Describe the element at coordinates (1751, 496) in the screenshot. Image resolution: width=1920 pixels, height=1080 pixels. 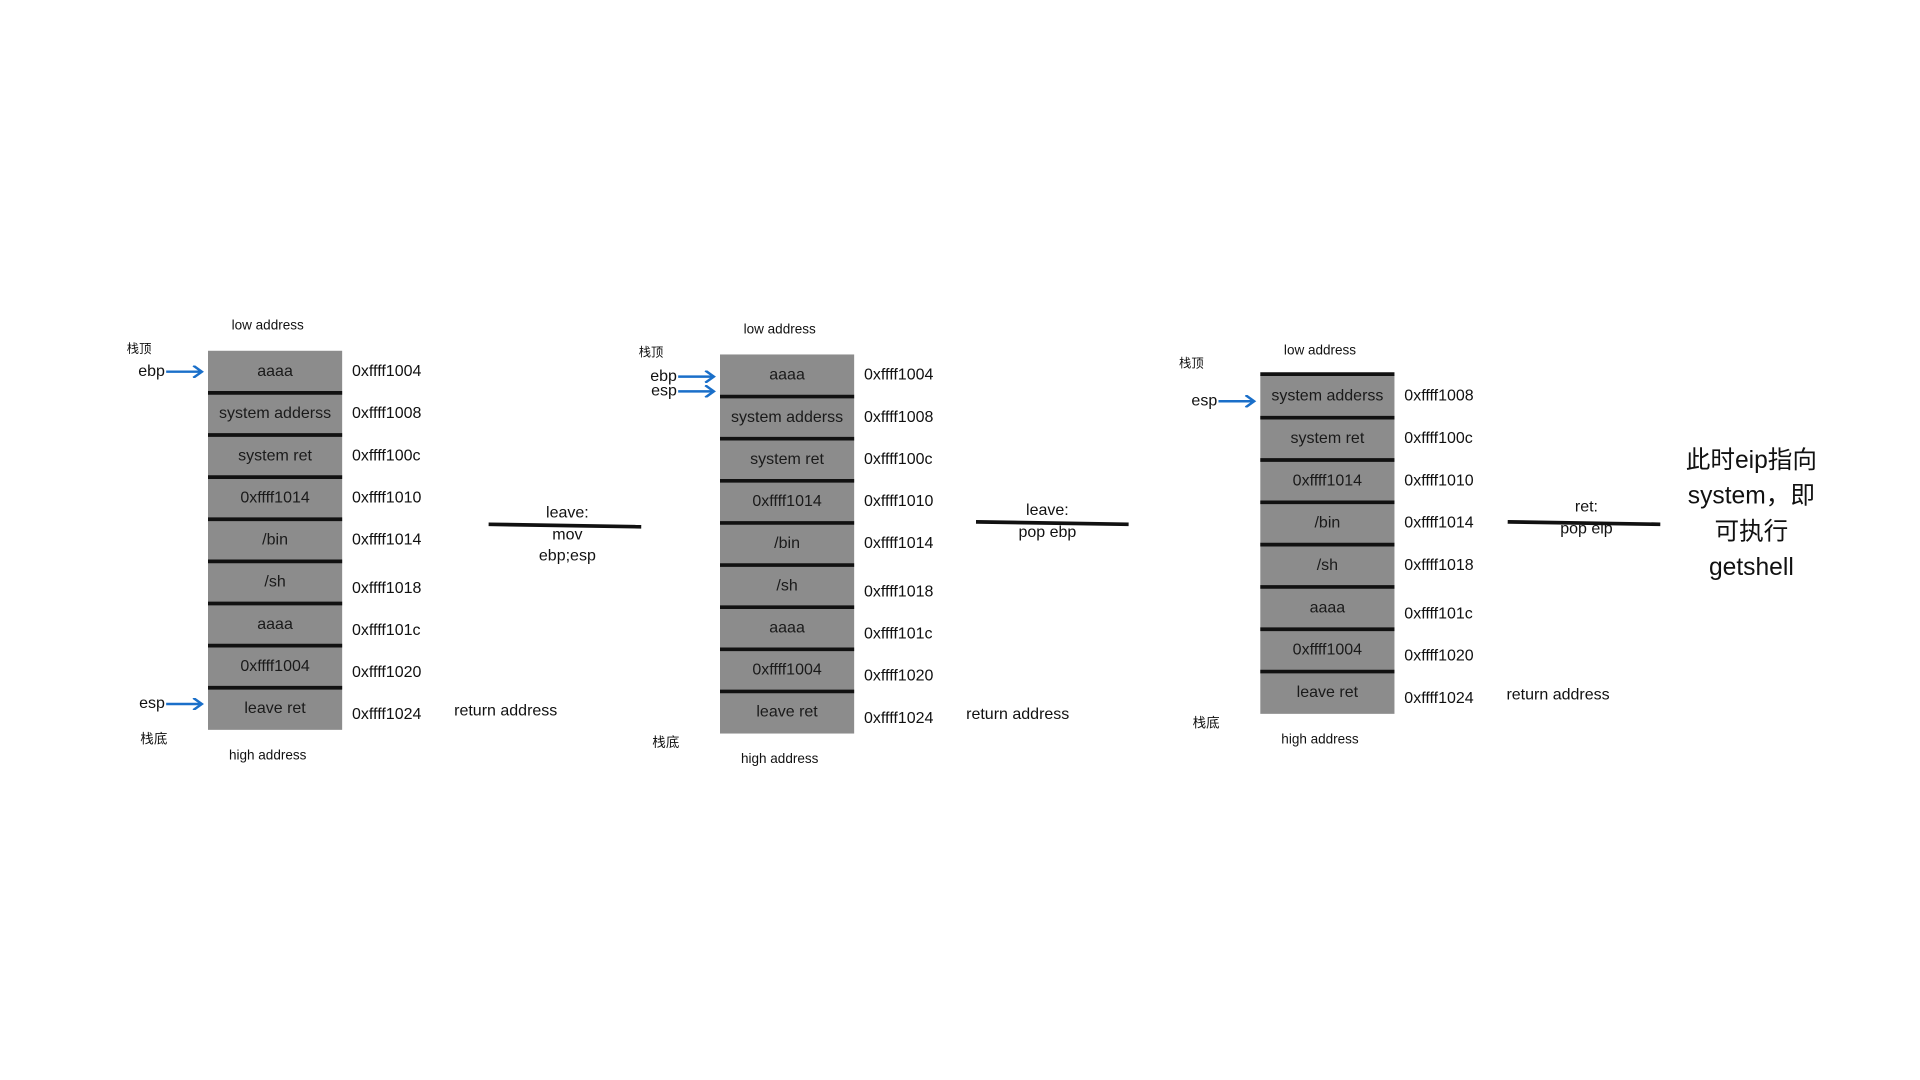
I see `result-note: system，即` at that location.